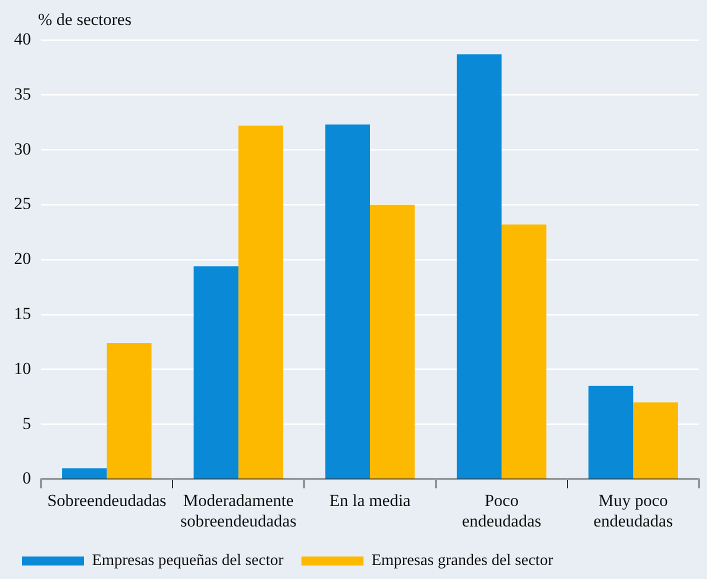  Describe the element at coordinates (633, 510) in the screenshot. I see `x-tick-label: Muy poco endeudadas` at that location.